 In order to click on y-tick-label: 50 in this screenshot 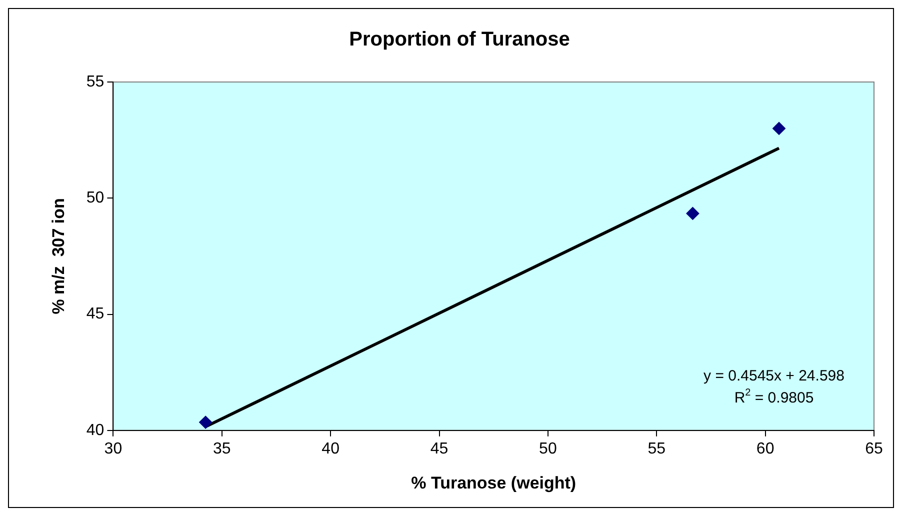, I will do `click(95, 198)`.